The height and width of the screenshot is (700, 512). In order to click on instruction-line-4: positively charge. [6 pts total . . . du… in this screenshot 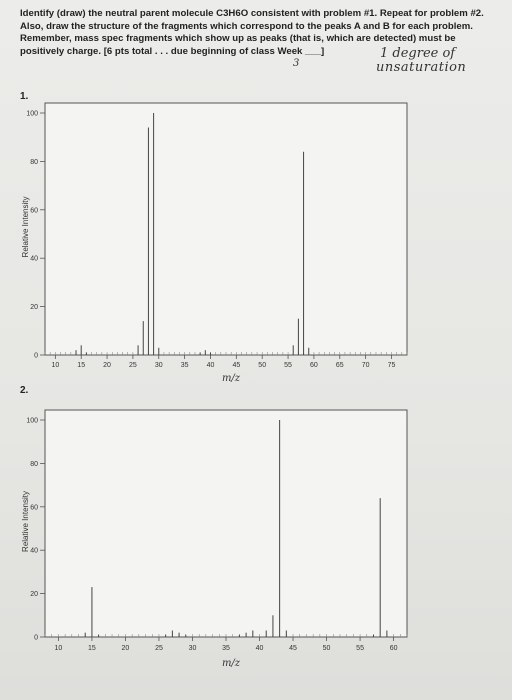, I will do `click(255, 52)`.